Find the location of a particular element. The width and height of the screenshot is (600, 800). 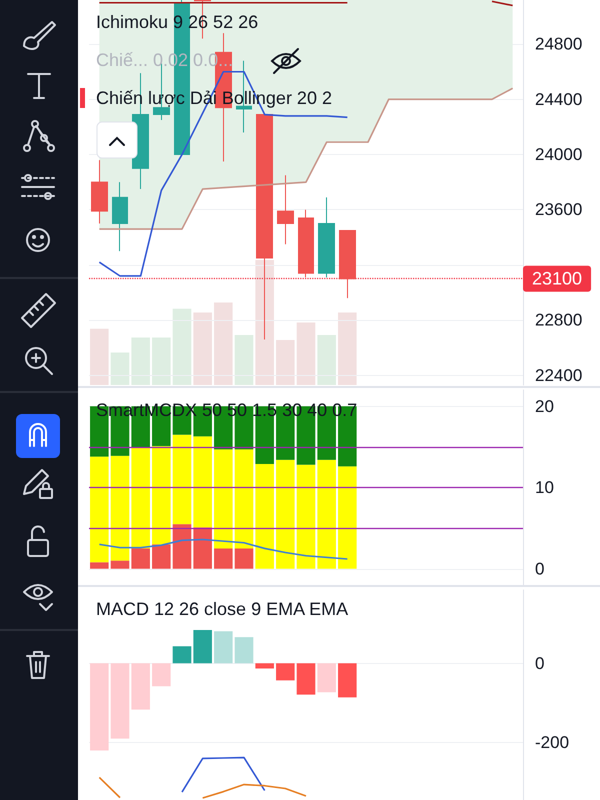

y-tick-label: 23600 is located at coordinates (558, 210).